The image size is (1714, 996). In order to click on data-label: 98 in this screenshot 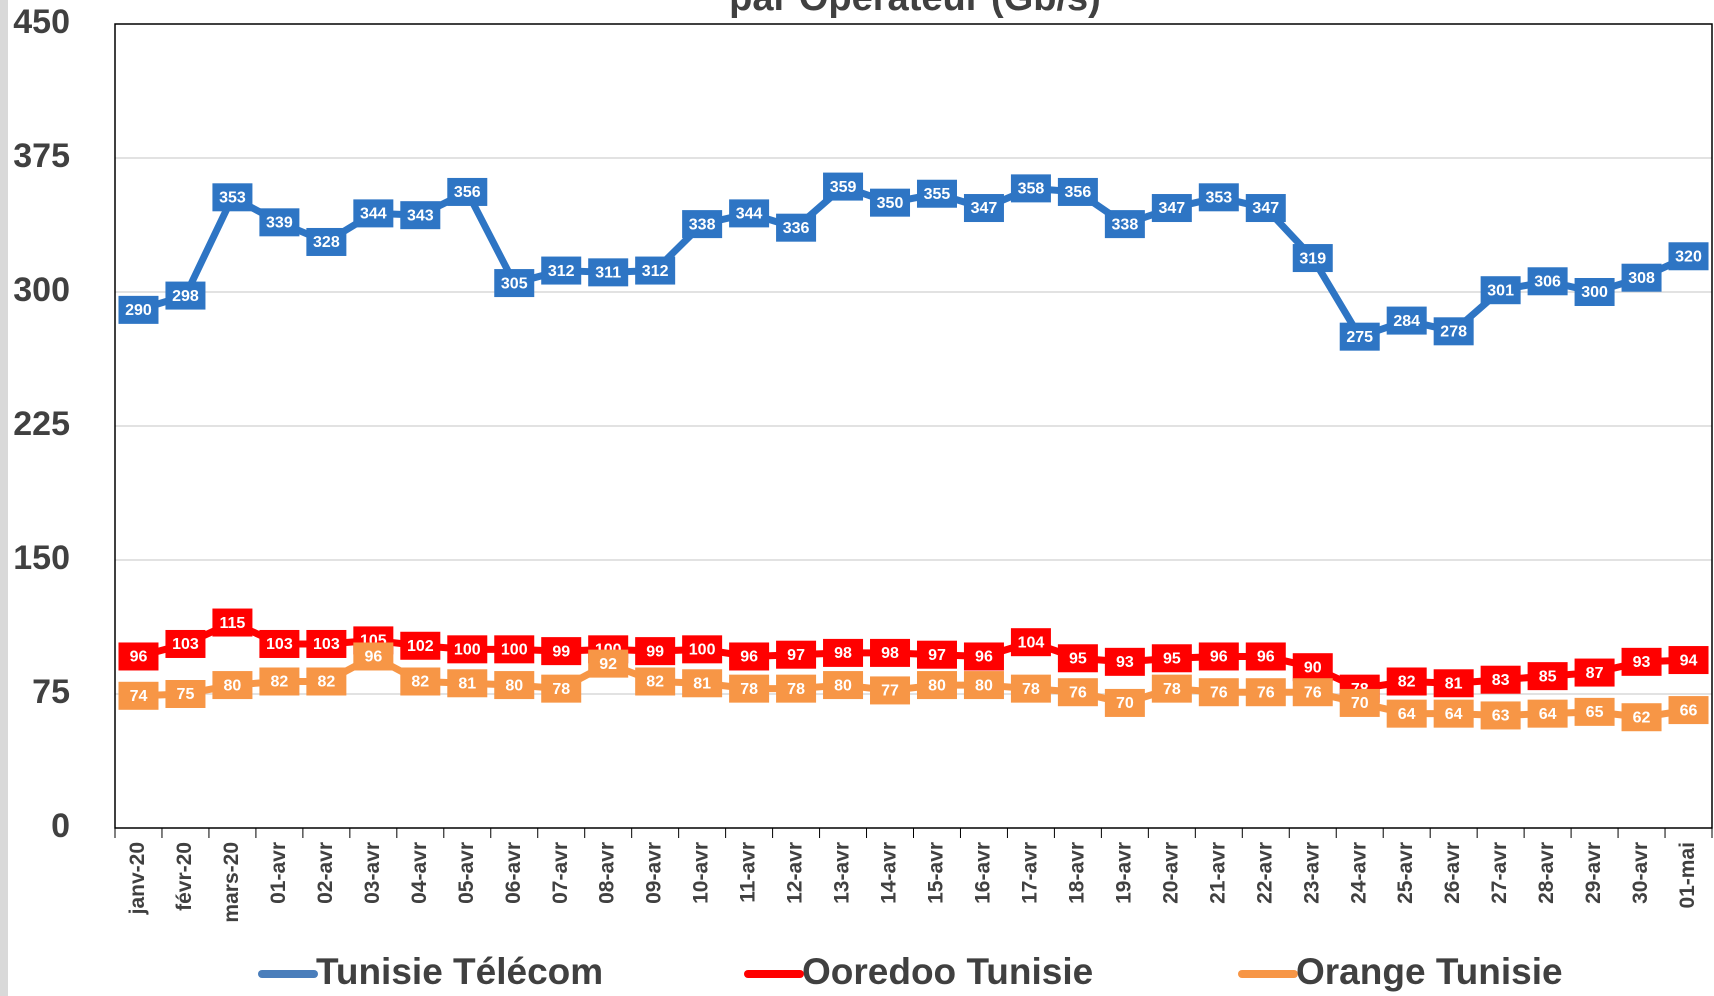, I will do `click(843, 653)`.